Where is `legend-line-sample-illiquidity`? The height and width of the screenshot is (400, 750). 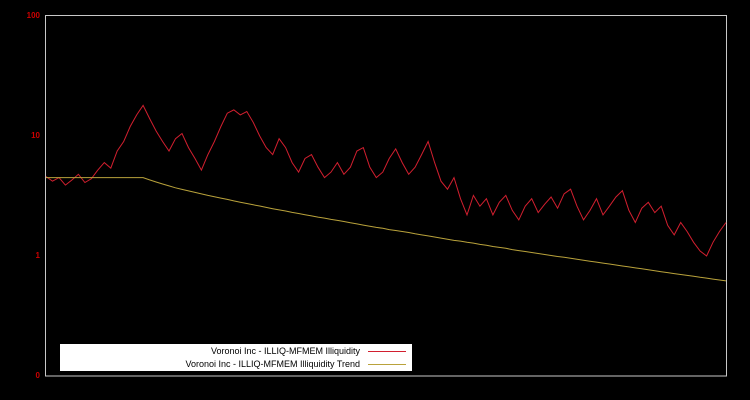 legend-line-sample-illiquidity is located at coordinates (387, 351).